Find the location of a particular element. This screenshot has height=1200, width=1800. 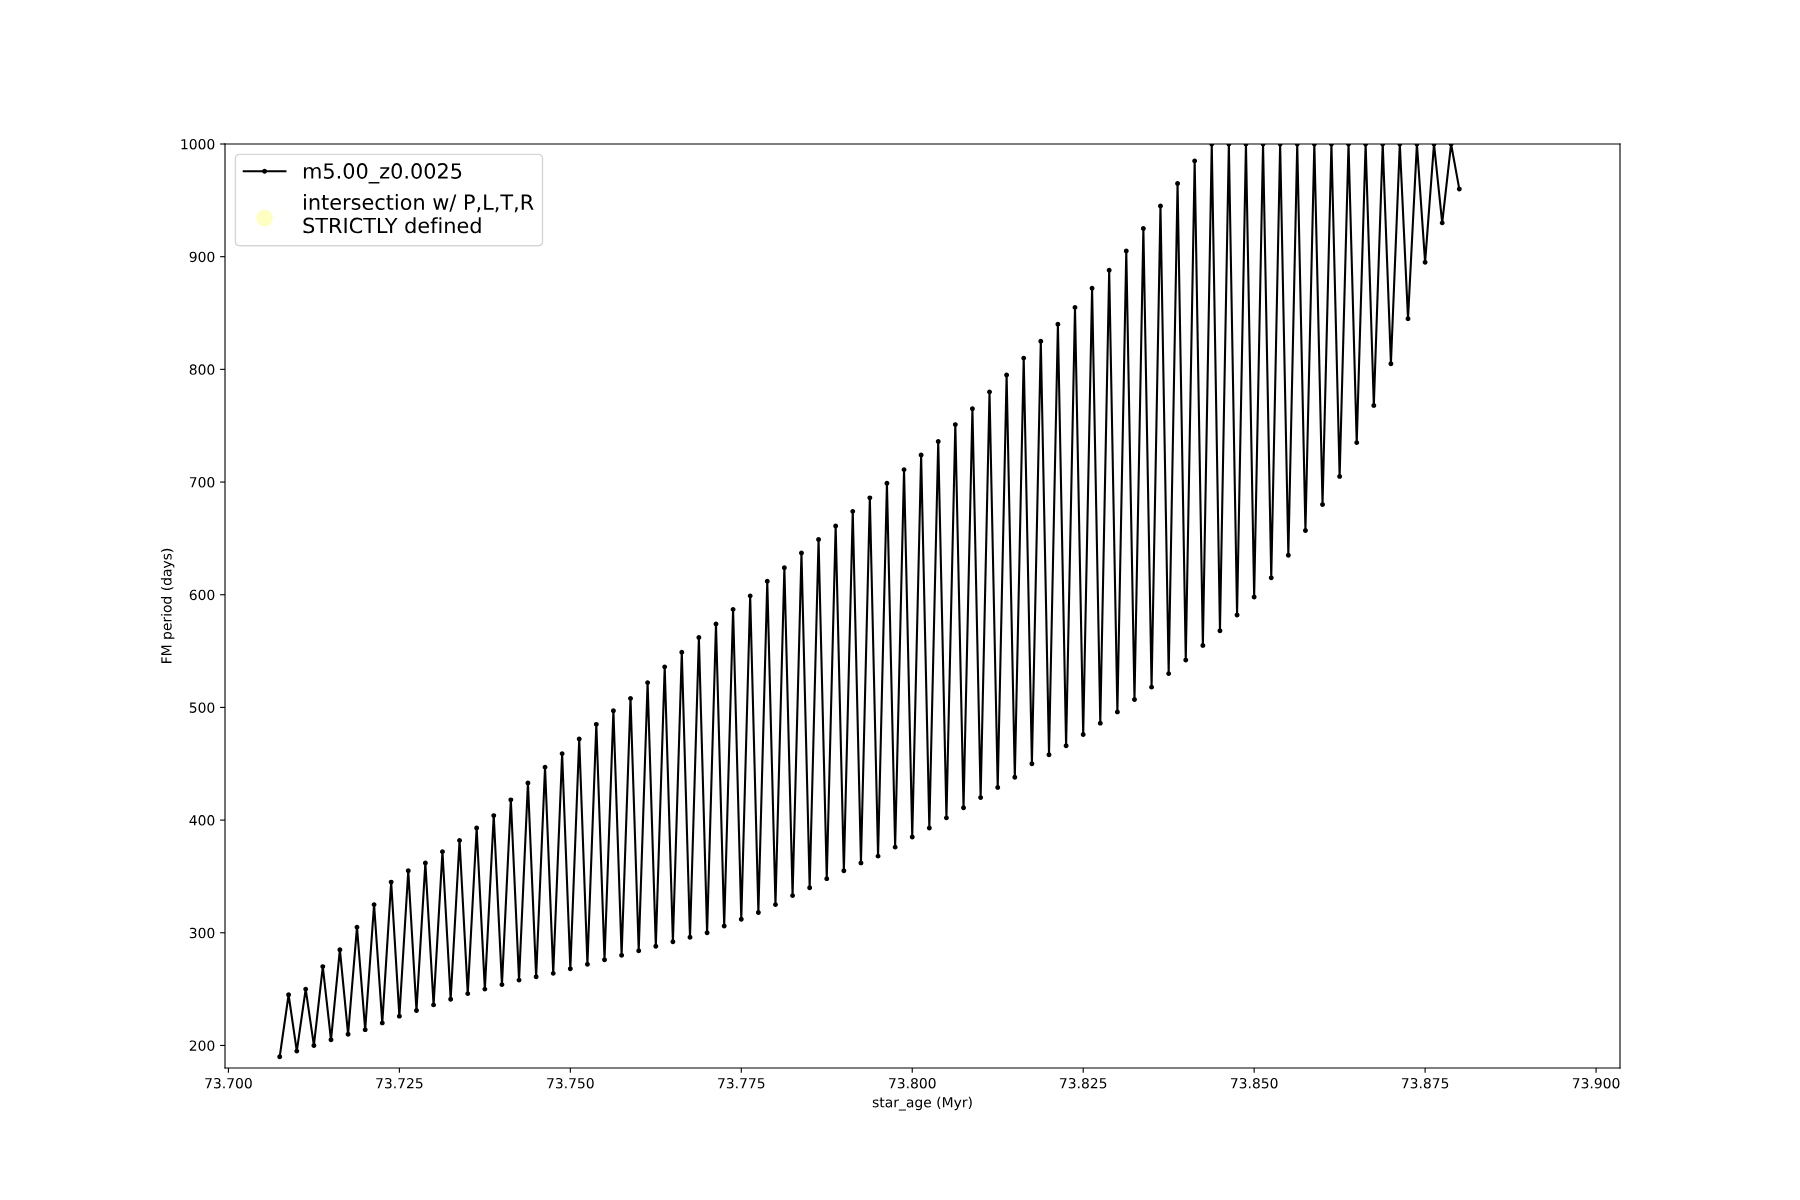

x-tick-label: 73.775 is located at coordinates (741, 1083).